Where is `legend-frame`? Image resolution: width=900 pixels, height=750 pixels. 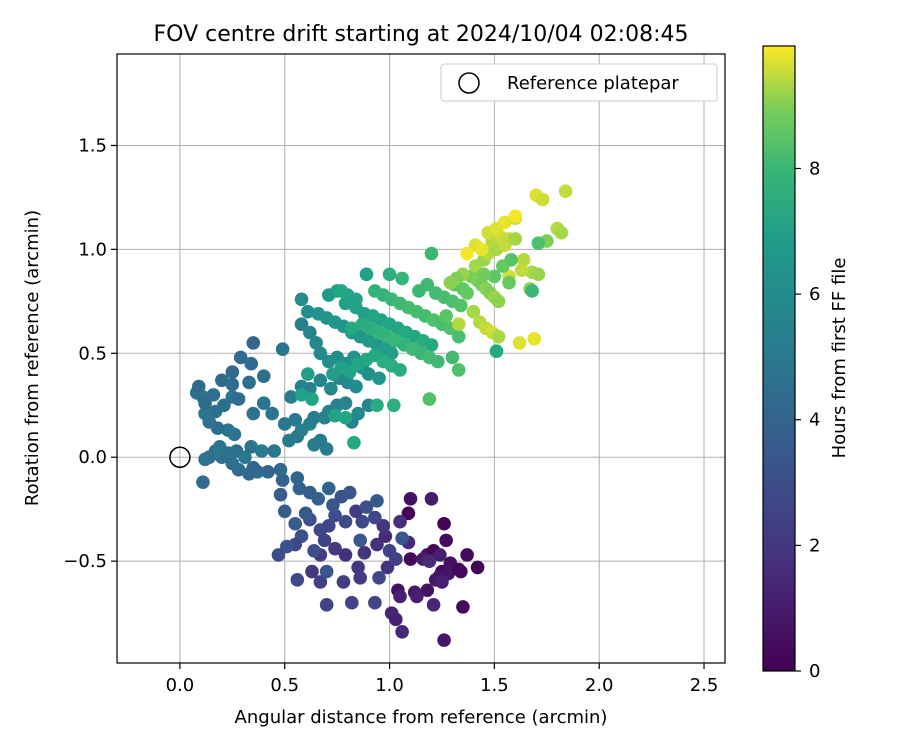 legend-frame is located at coordinates (579, 82).